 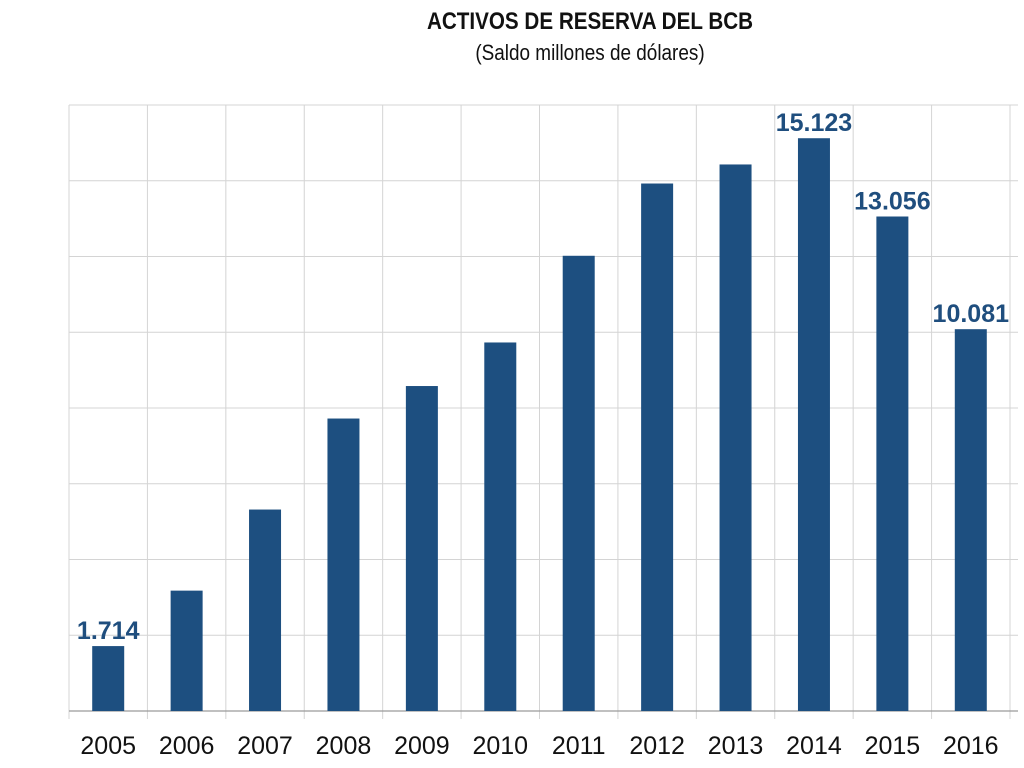 What do you see at coordinates (893, 746) in the screenshot?
I see `x-tick-label-2015: 2015` at bounding box center [893, 746].